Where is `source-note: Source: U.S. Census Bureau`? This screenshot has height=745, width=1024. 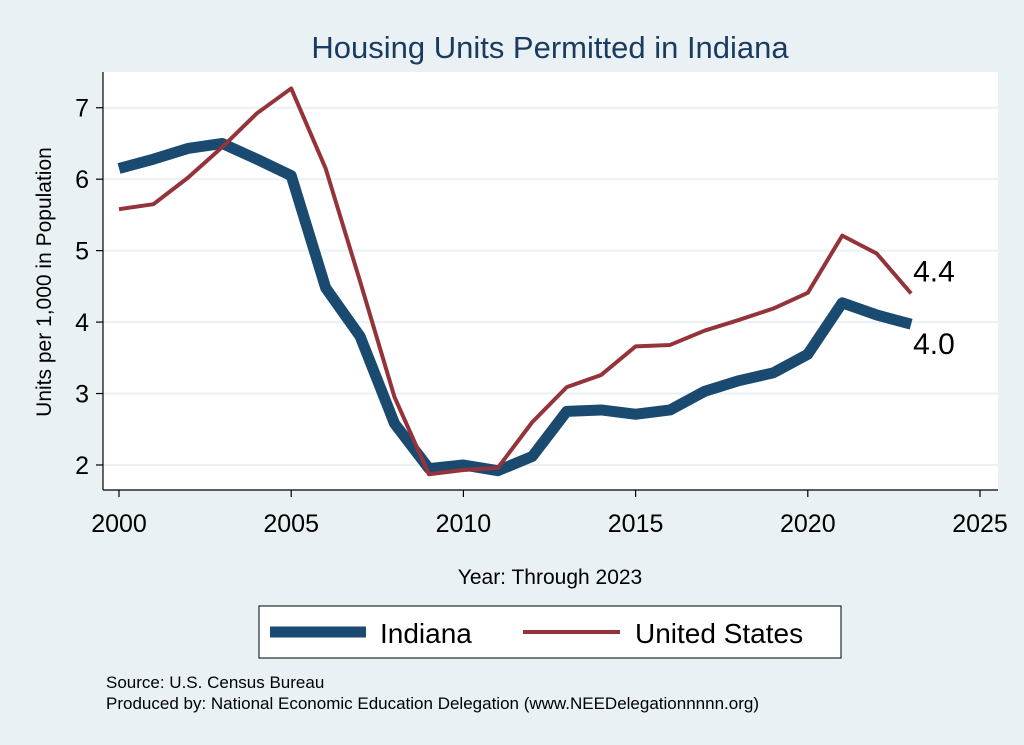
source-note: Source: U.S. Census Bureau is located at coordinates (215, 682).